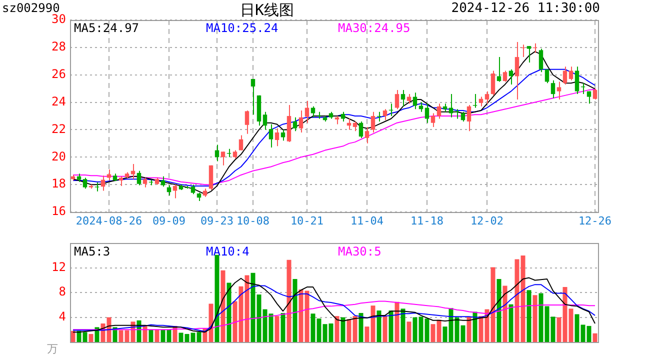 The image size is (660, 360). What do you see at coordinates (107, 28) in the screenshot?
I see `text: MA5:24.97` at bounding box center [107, 28].